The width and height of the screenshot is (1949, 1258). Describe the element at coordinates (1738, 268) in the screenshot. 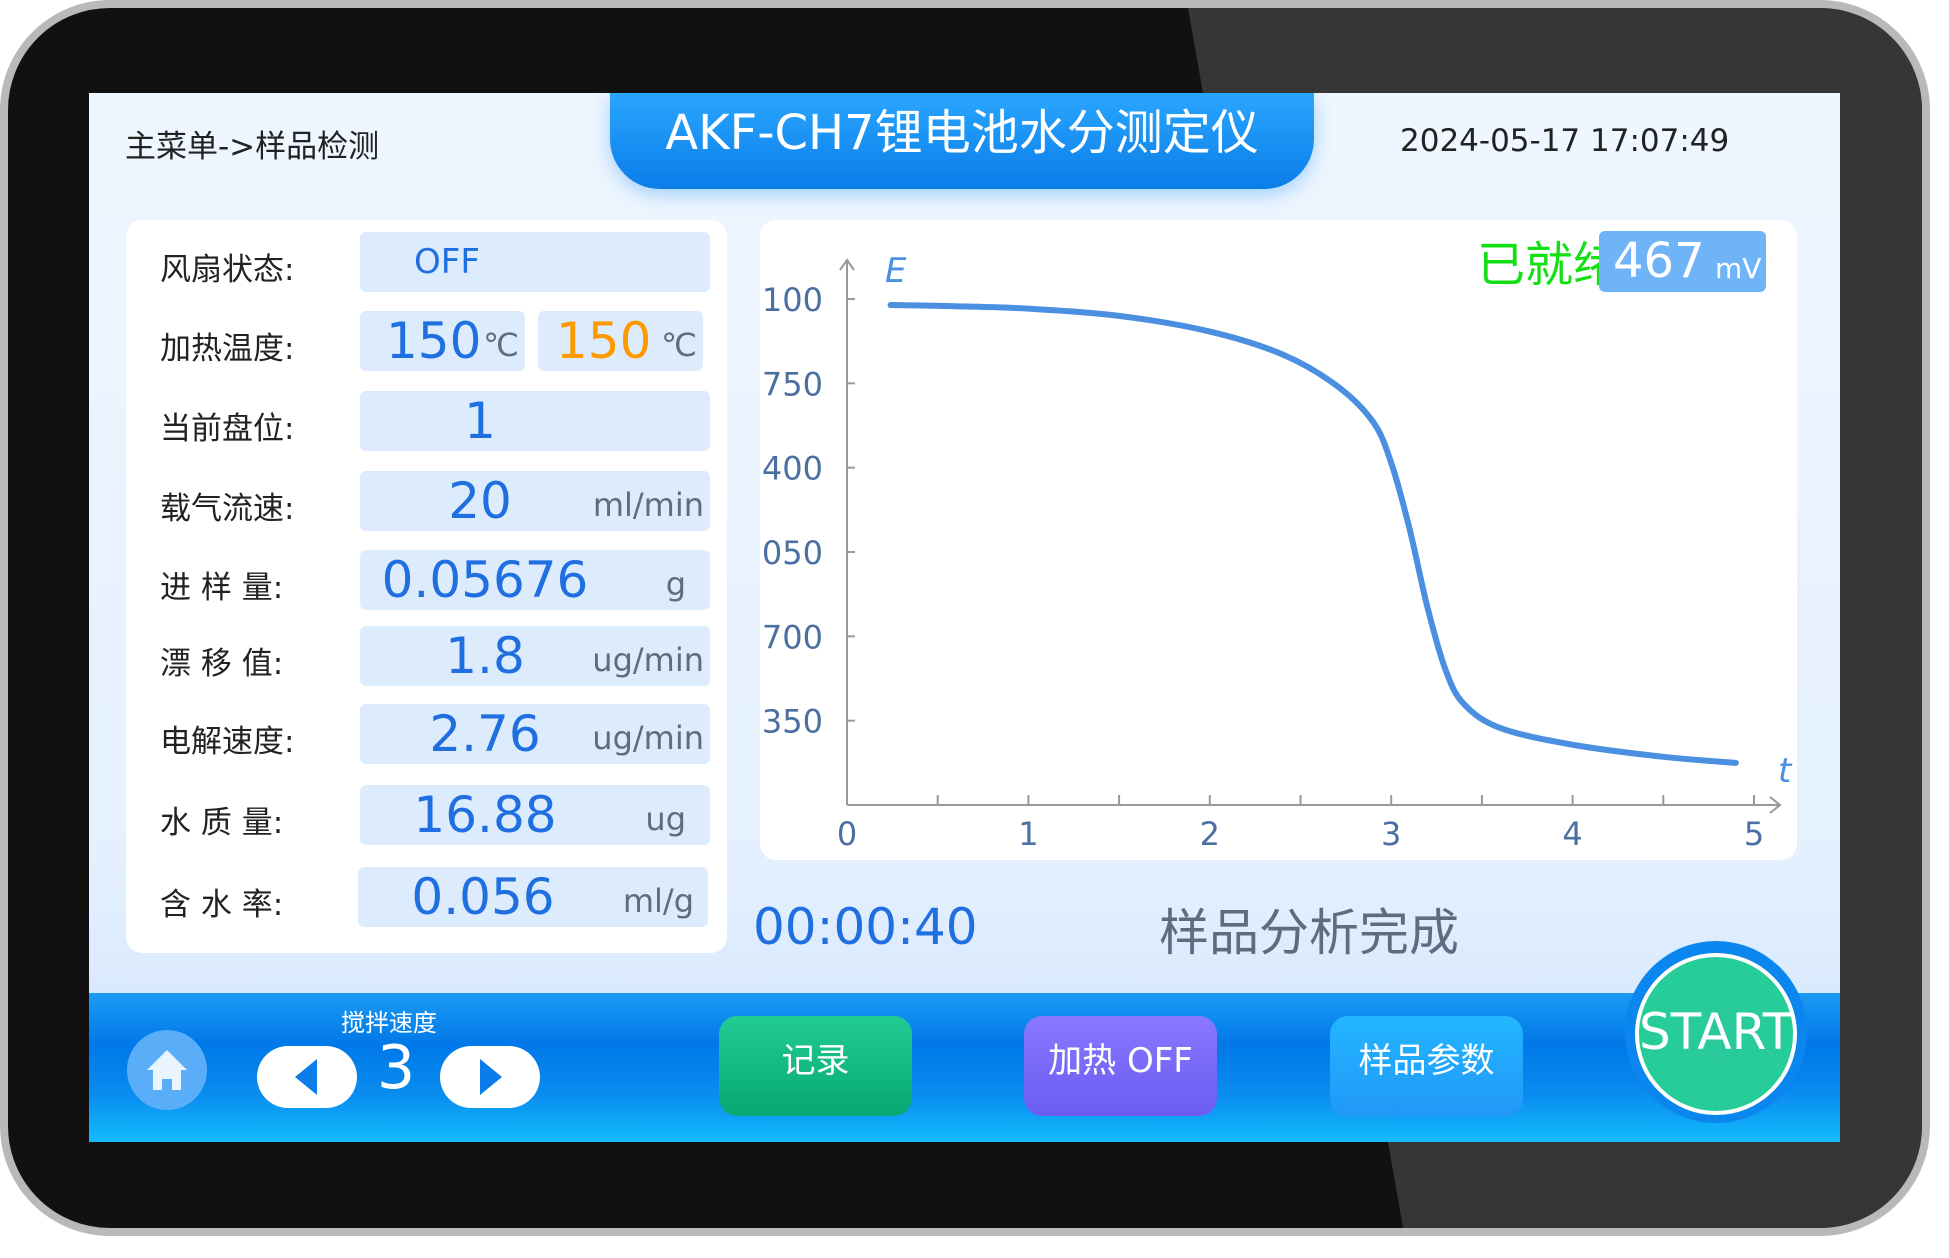

I see `potential-unit: mV` at that location.